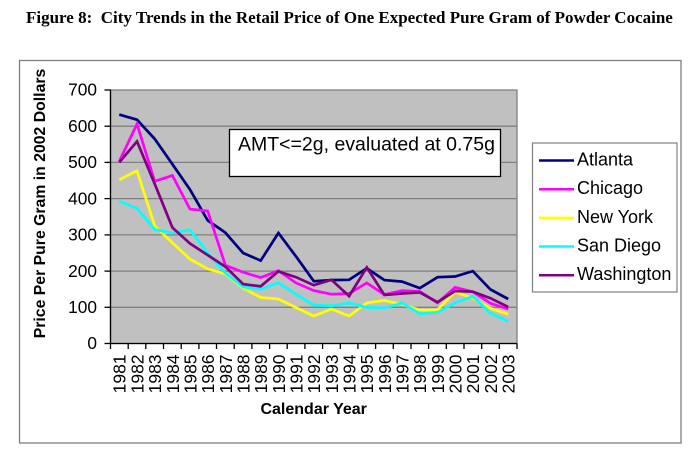  What do you see at coordinates (509, 373) in the screenshot?
I see `svg-text: 2003` at bounding box center [509, 373].